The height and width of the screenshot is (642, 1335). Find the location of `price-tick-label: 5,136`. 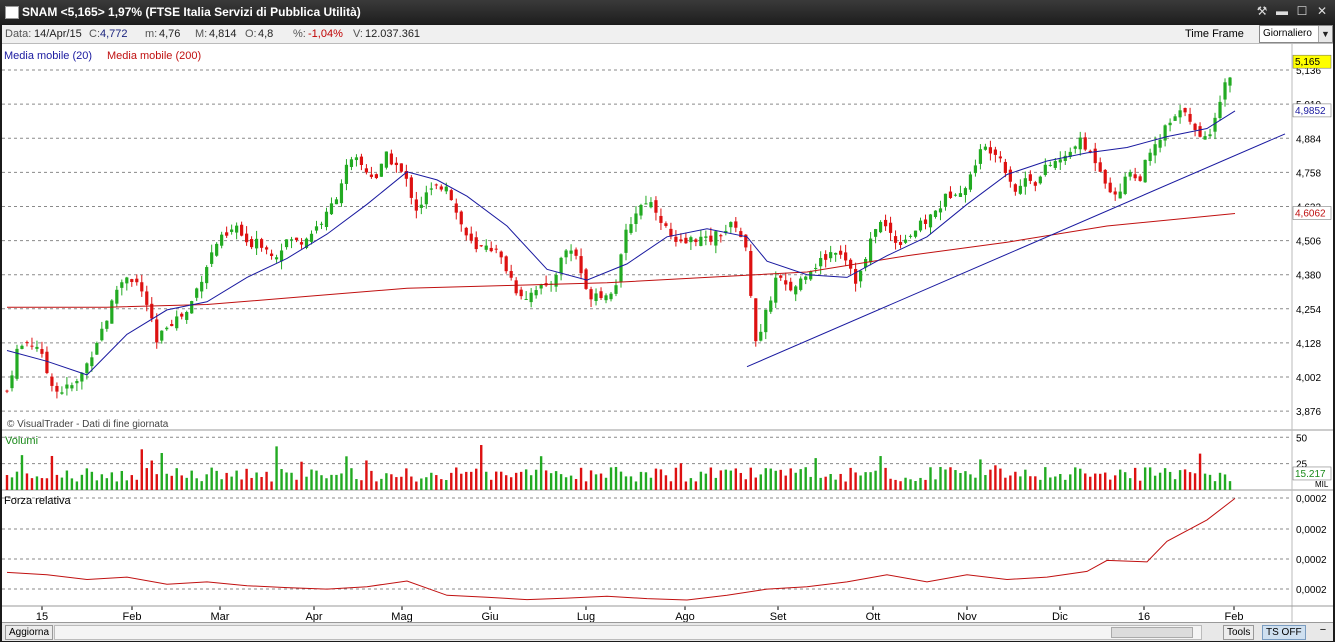

price-tick-label: 5,136 is located at coordinates (1308, 71).